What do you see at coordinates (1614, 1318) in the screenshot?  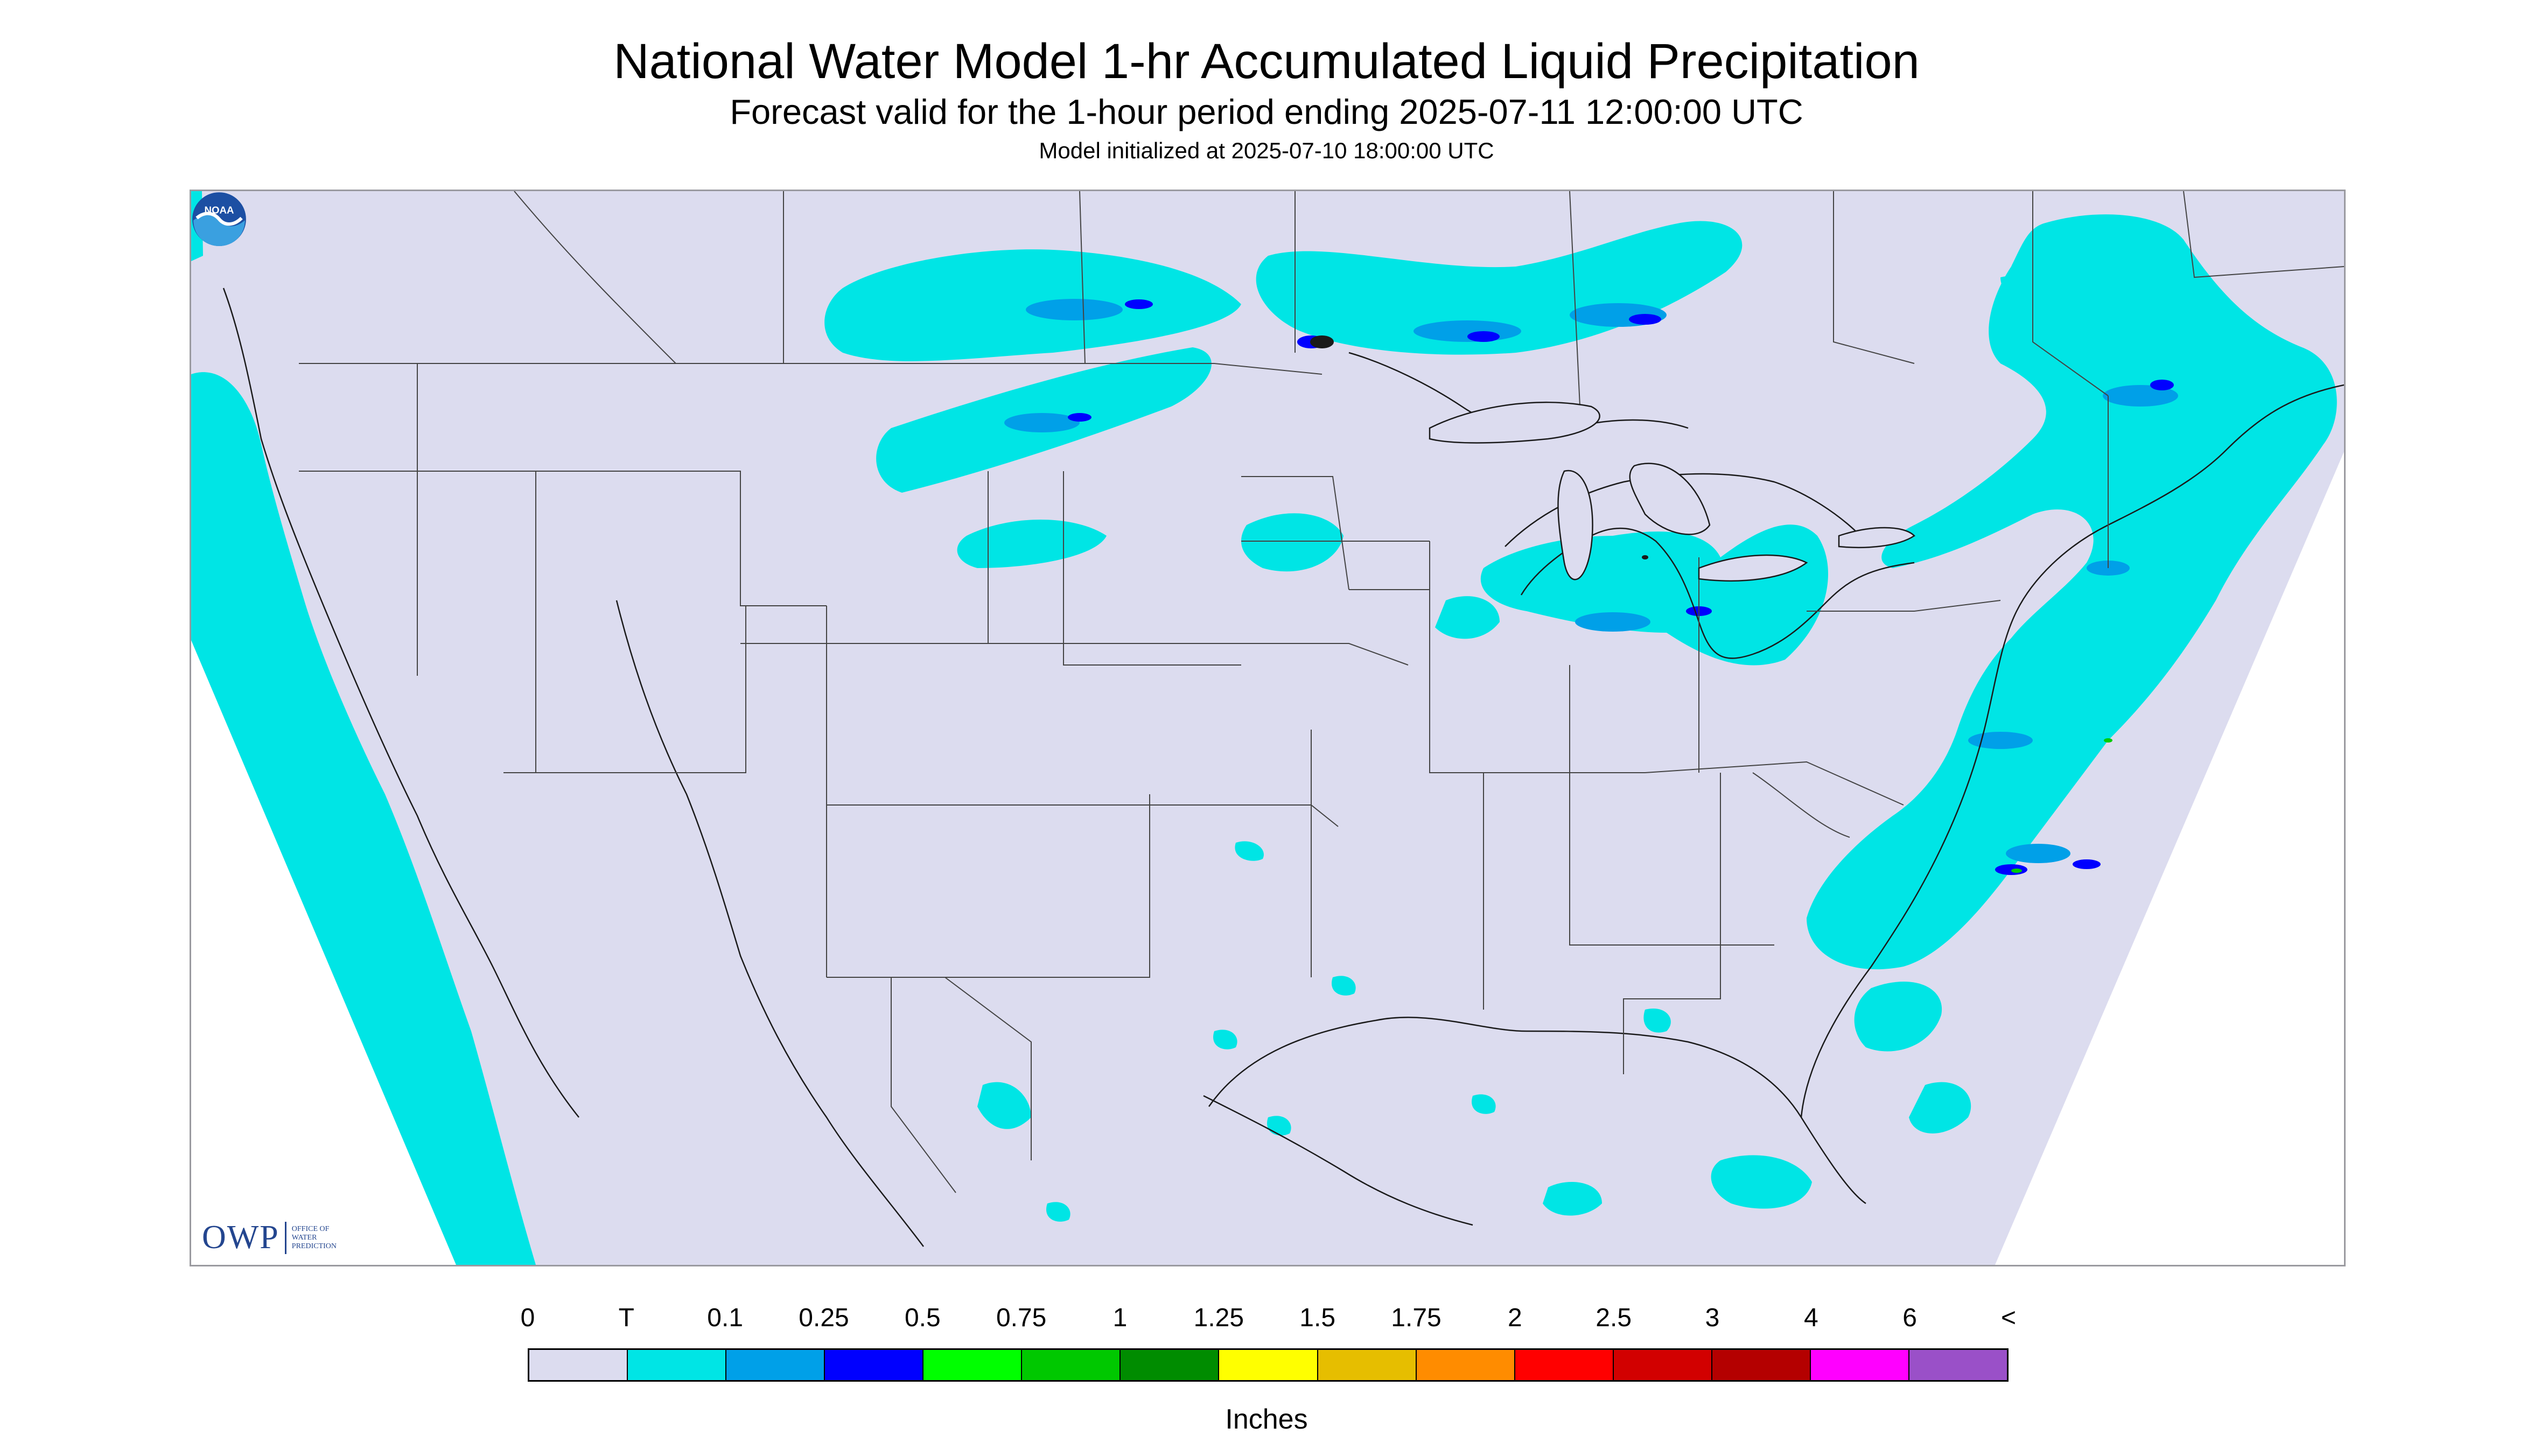 I see `legend-label-11: 2.5` at bounding box center [1614, 1318].